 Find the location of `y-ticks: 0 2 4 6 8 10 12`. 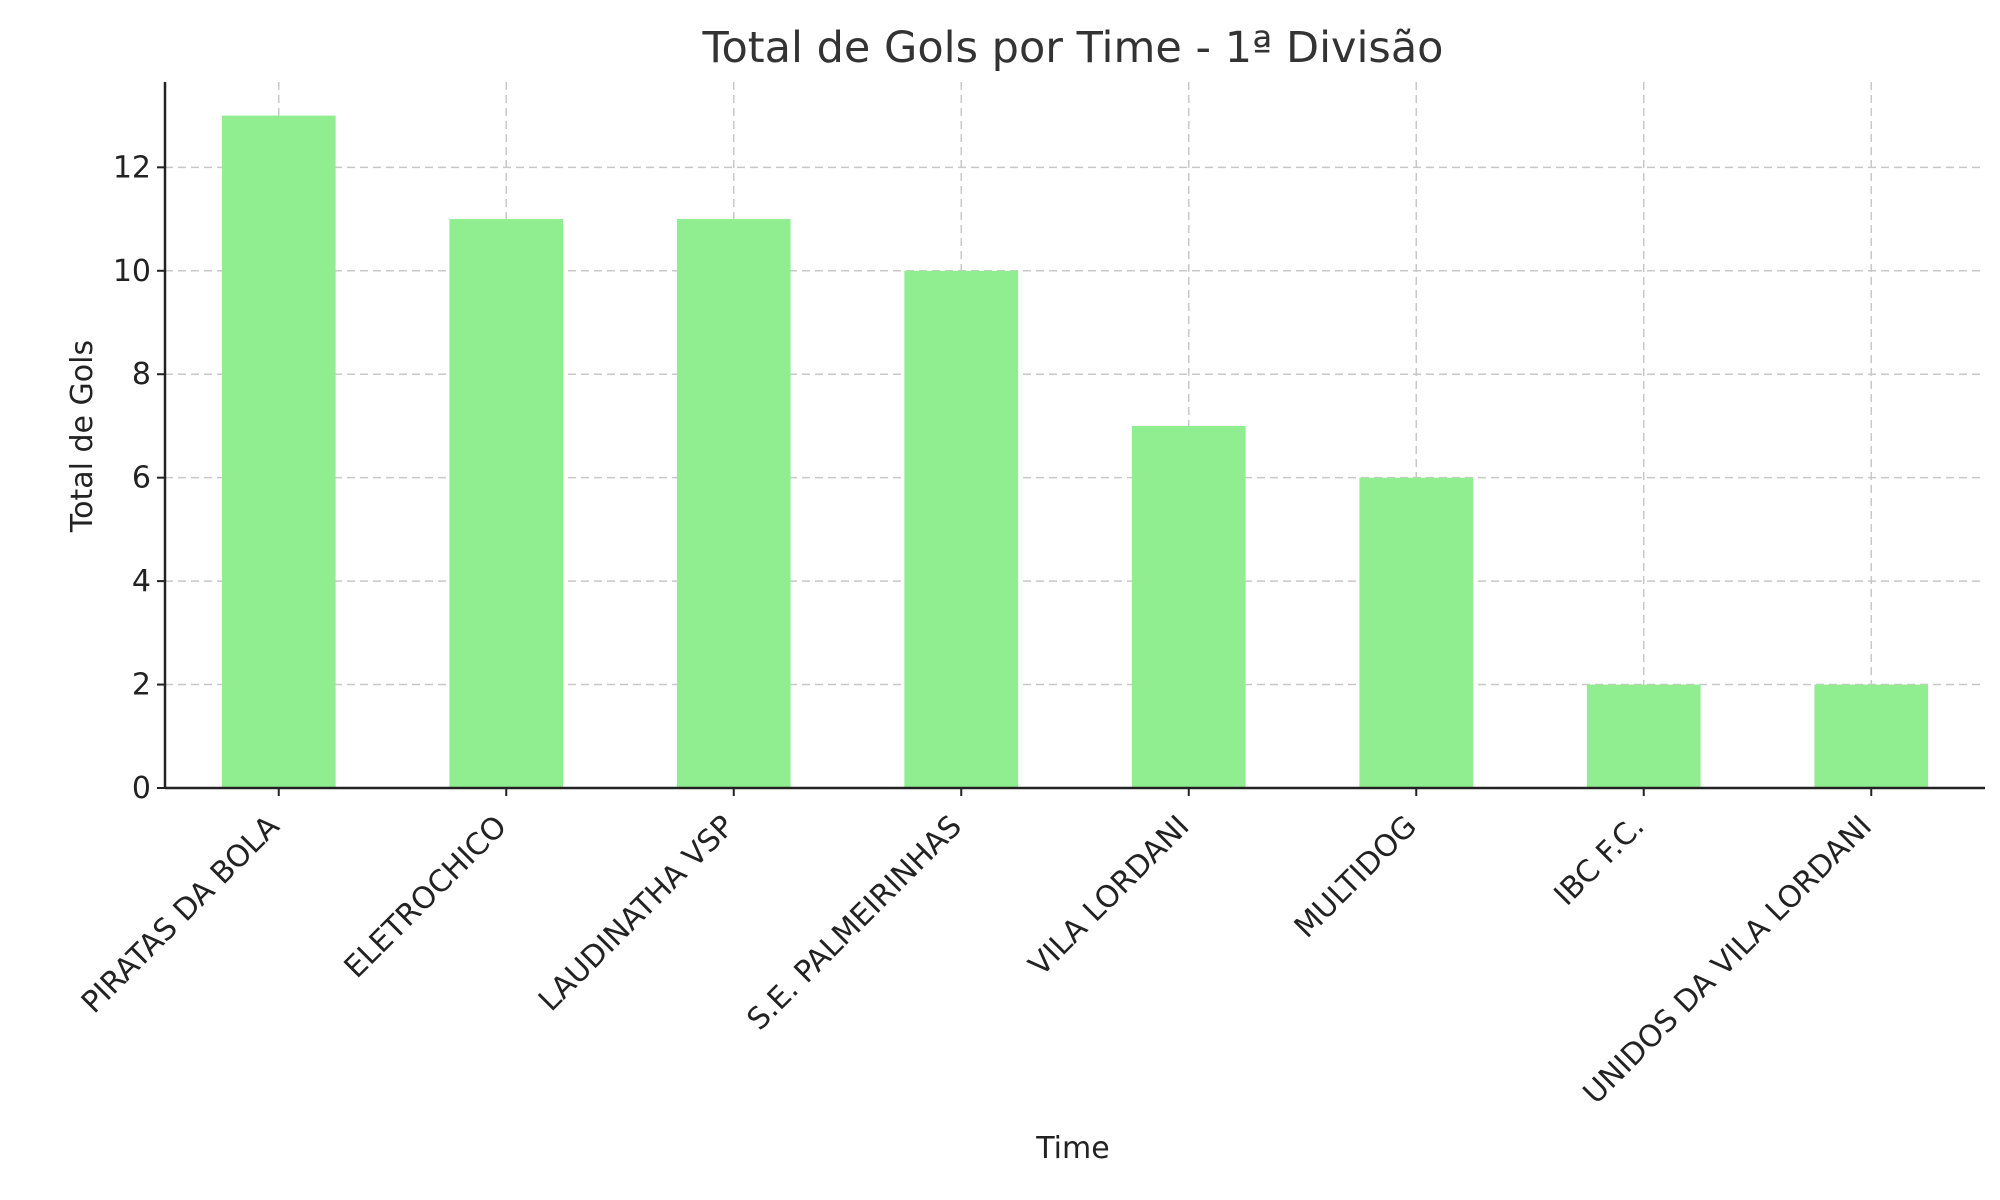

y-ticks: 0 2 4 6 8 10 12 is located at coordinates (139, 478).